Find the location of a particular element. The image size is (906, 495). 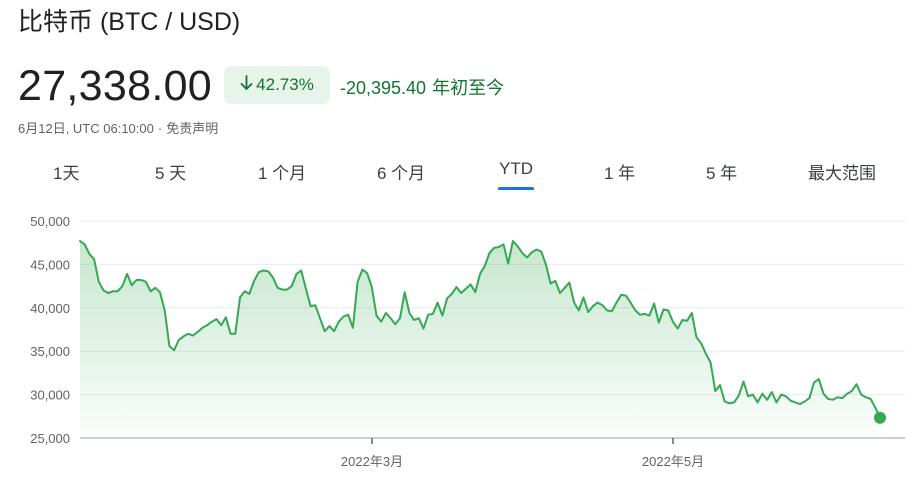

tab-max: 最大范围 is located at coordinates (842, 173).